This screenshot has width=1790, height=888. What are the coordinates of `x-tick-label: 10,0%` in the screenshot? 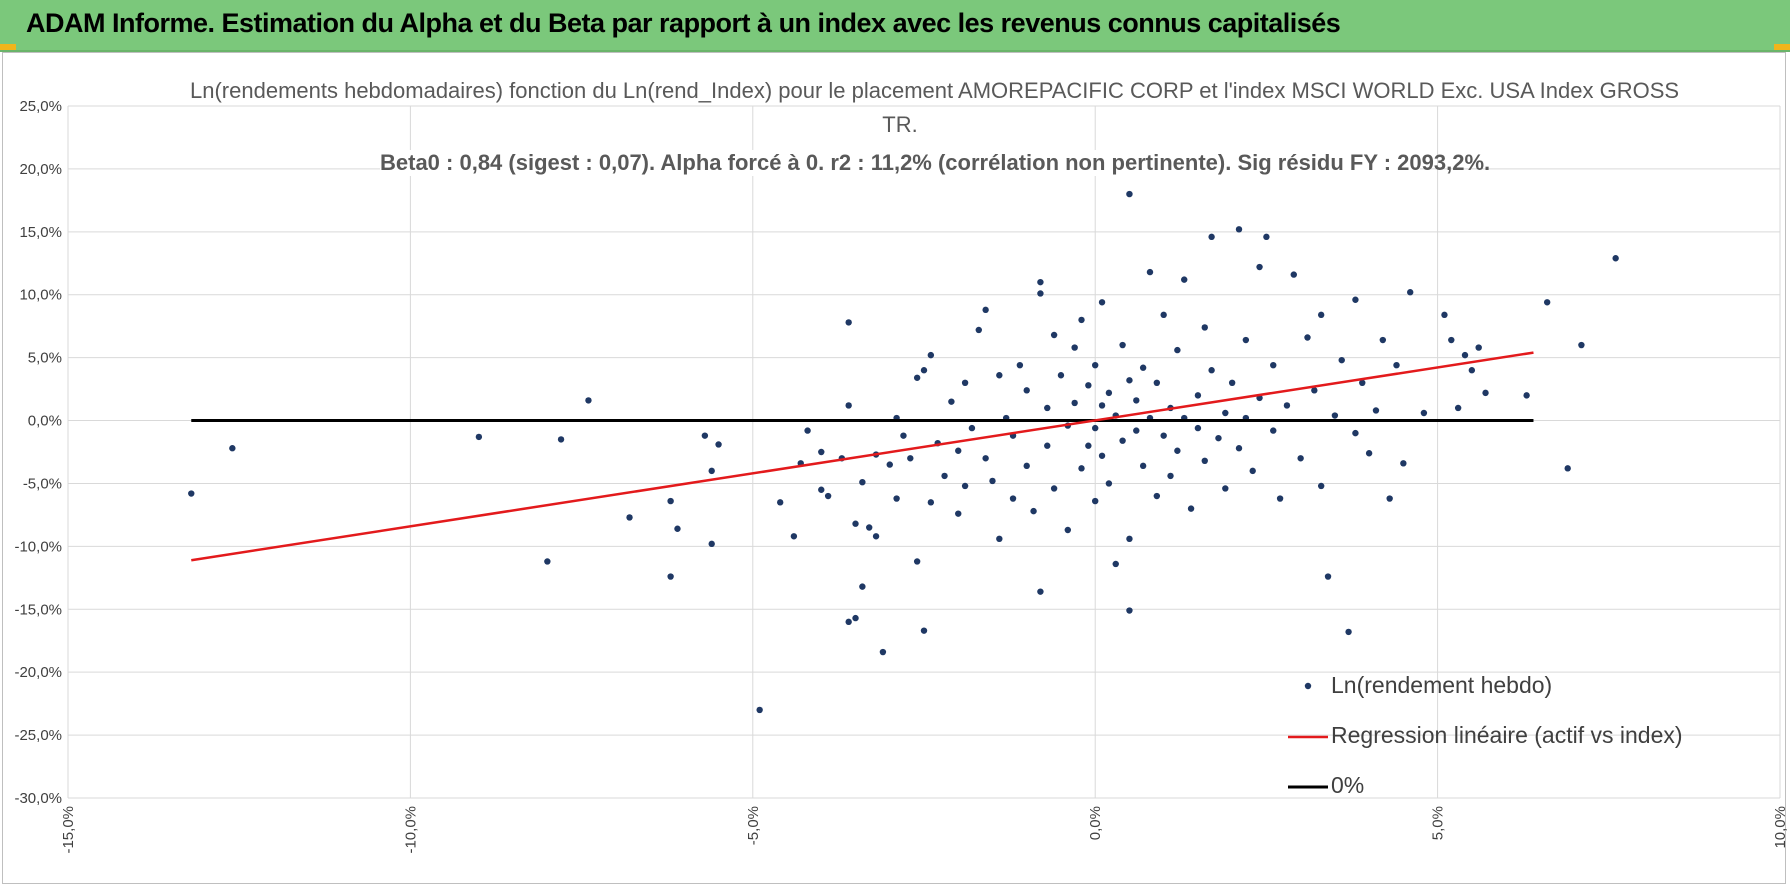 It's located at (1780, 827).